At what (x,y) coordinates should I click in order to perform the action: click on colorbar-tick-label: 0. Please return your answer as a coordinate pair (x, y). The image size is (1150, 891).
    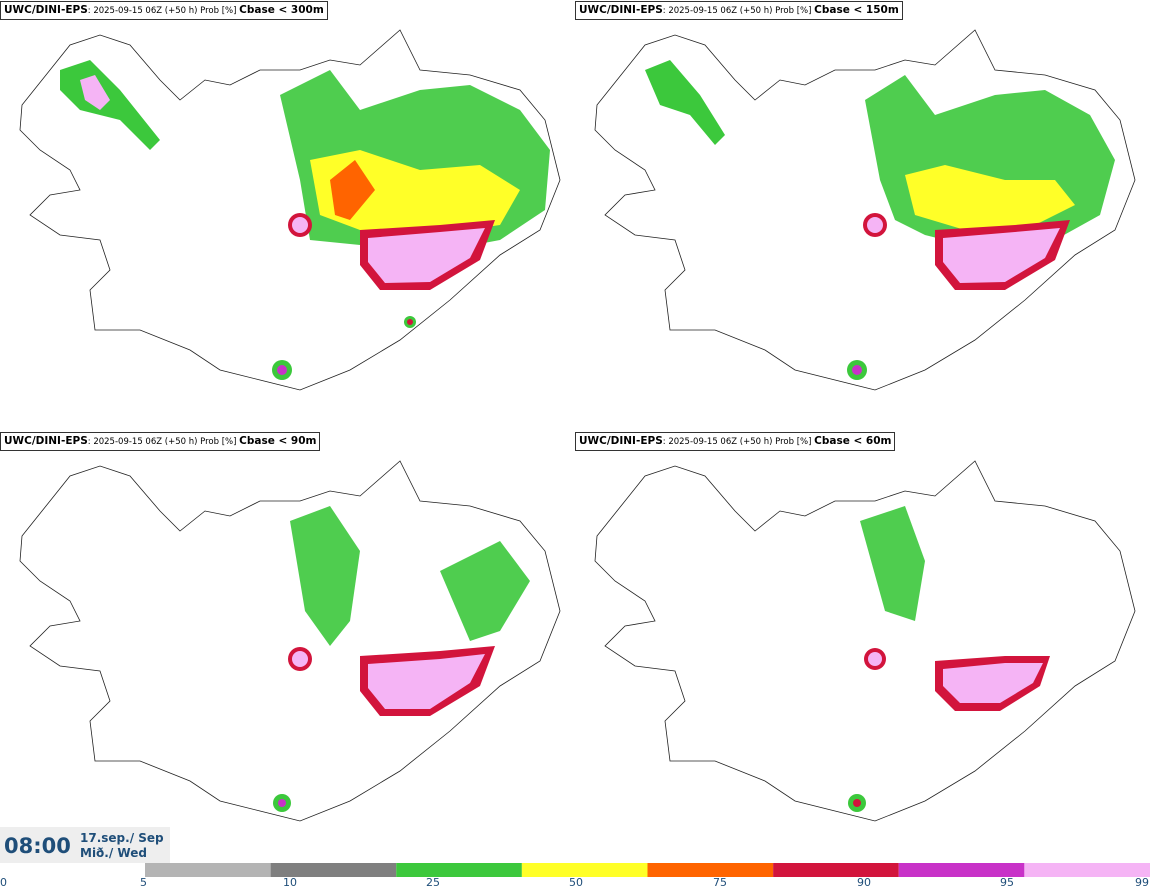
    Looking at the image, I should click on (3, 882).